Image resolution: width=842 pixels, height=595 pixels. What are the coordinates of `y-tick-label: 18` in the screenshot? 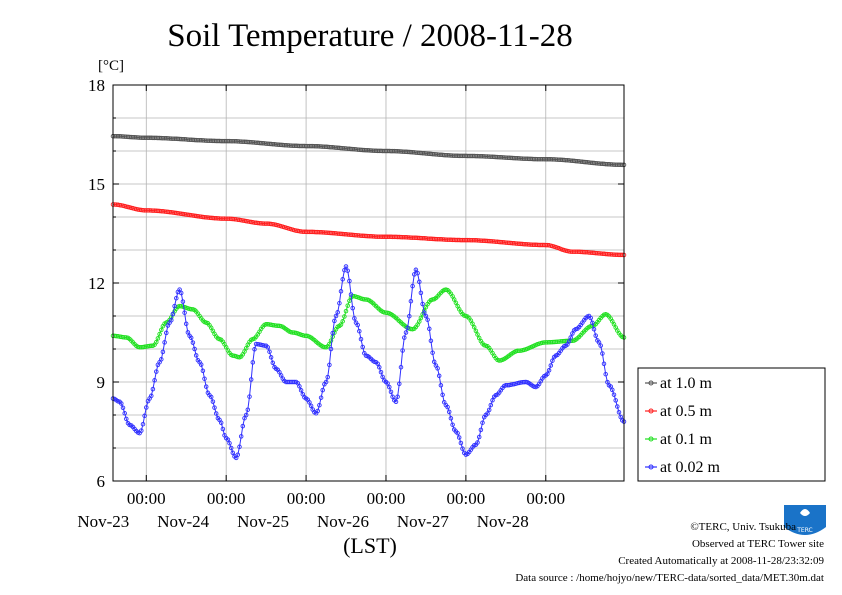 It's located at (96, 85).